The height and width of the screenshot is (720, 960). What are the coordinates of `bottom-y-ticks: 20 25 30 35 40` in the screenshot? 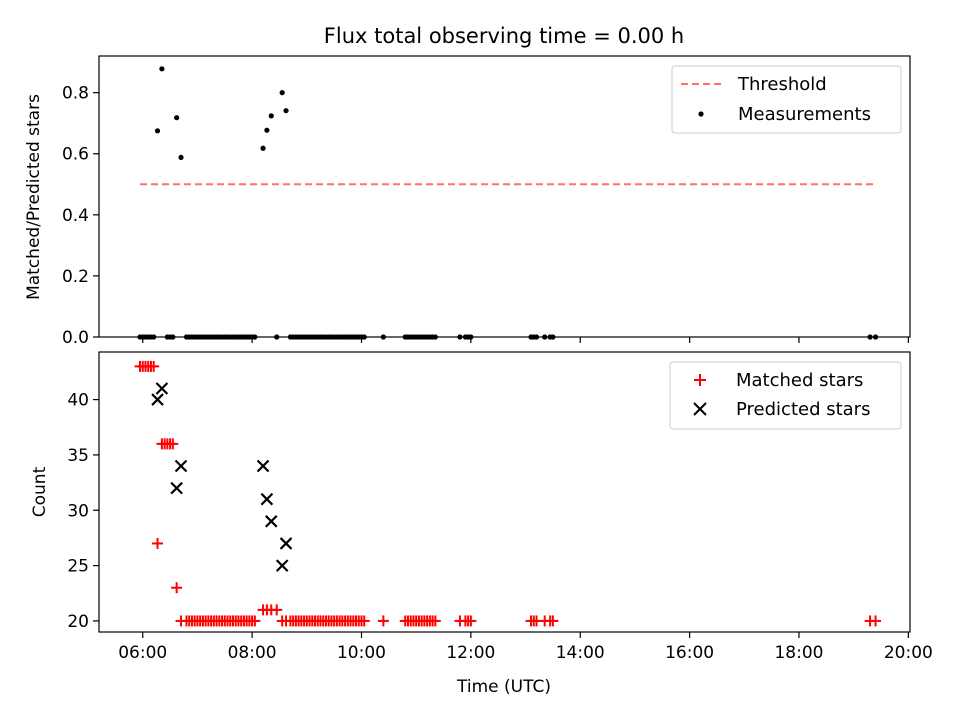 It's located at (83, 511).